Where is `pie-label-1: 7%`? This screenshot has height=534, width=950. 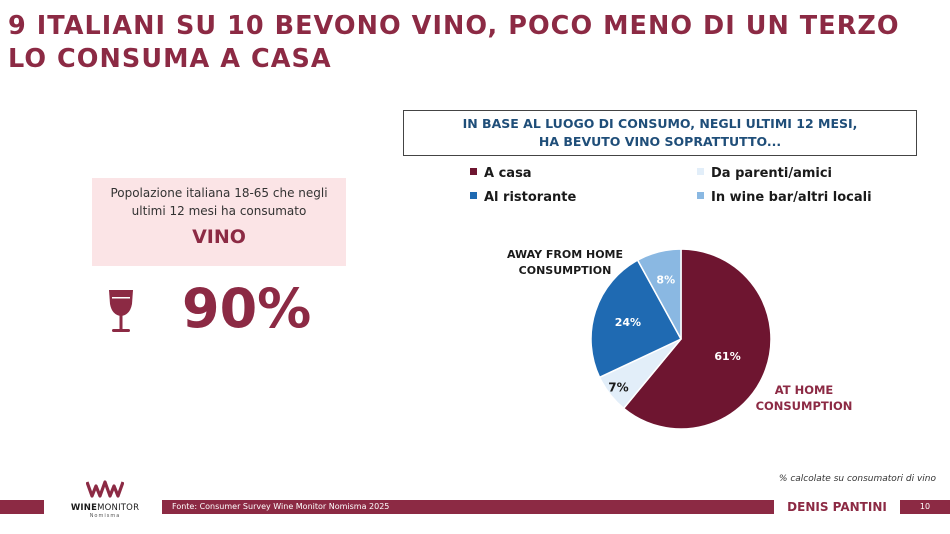
pie-label-1: 7% is located at coordinates (618, 388).